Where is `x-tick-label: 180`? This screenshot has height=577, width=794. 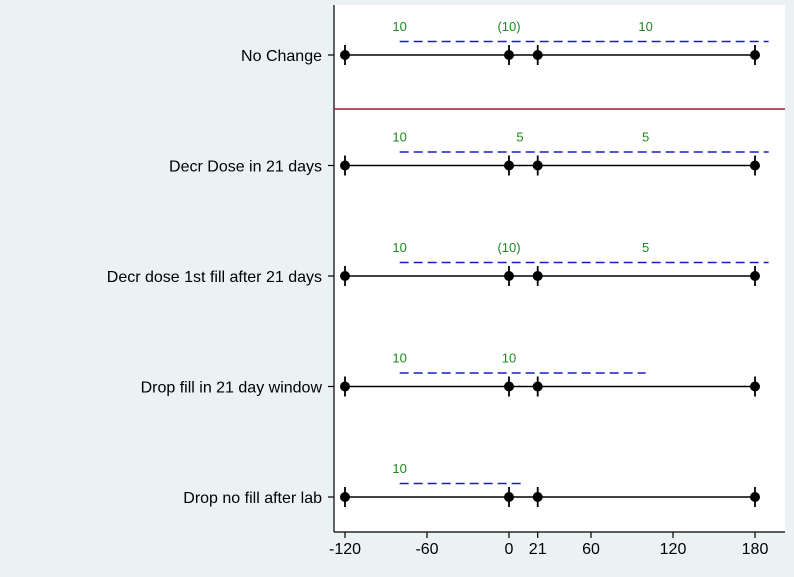
x-tick-label: 180 is located at coordinates (755, 549).